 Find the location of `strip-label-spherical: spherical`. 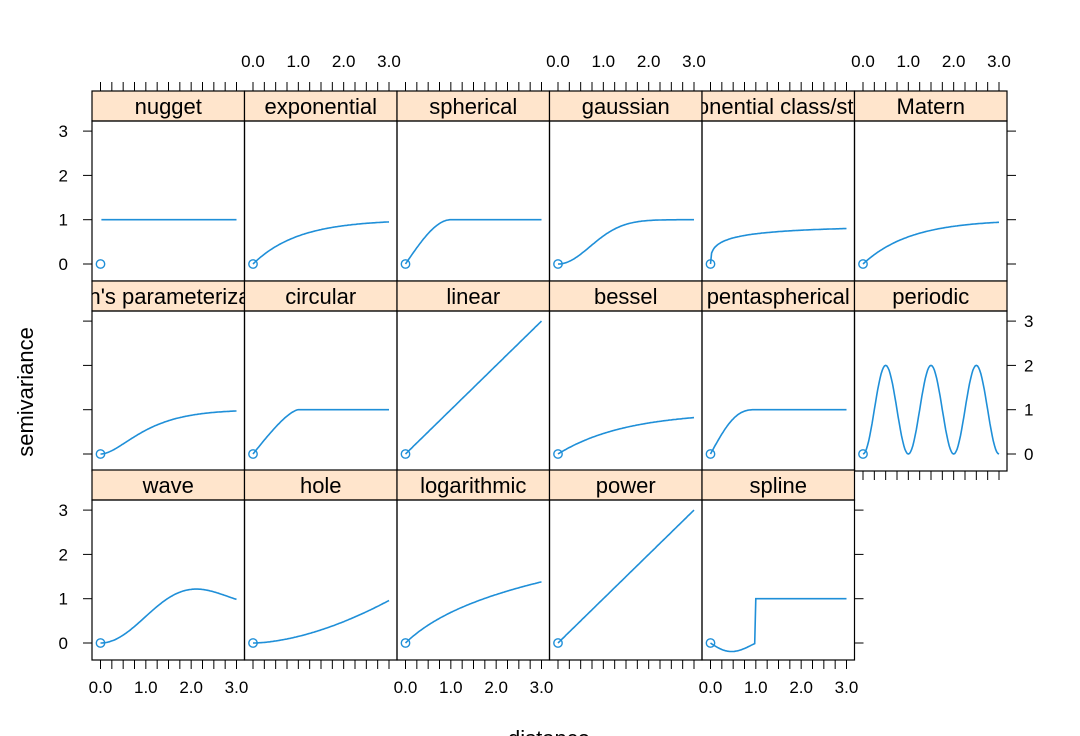

strip-label-spherical: spherical is located at coordinates (473, 106).